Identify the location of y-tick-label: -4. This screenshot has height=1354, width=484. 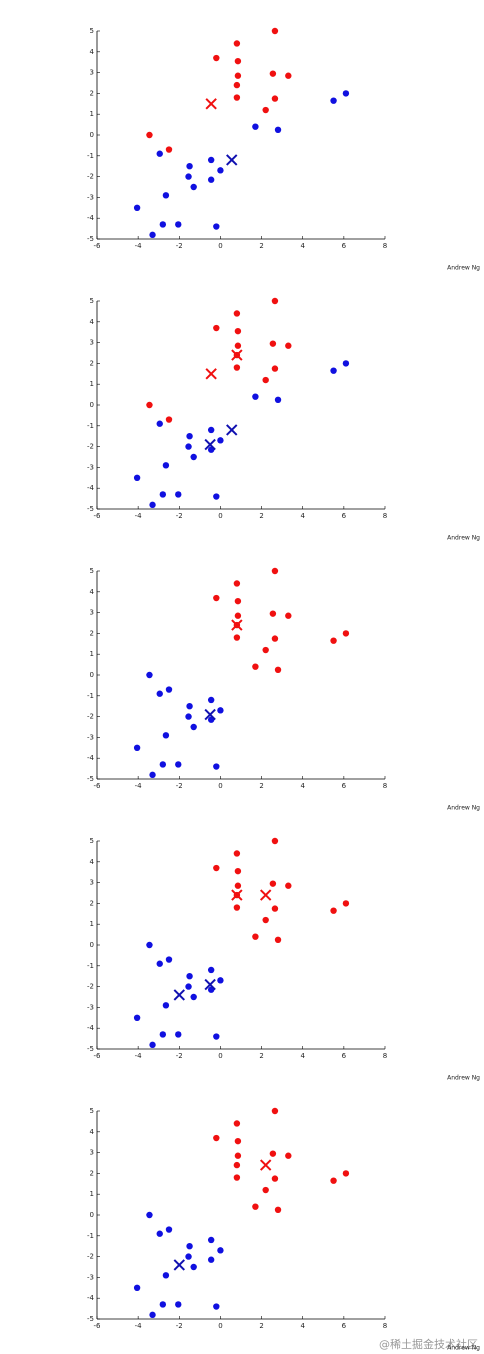
(91, 488).